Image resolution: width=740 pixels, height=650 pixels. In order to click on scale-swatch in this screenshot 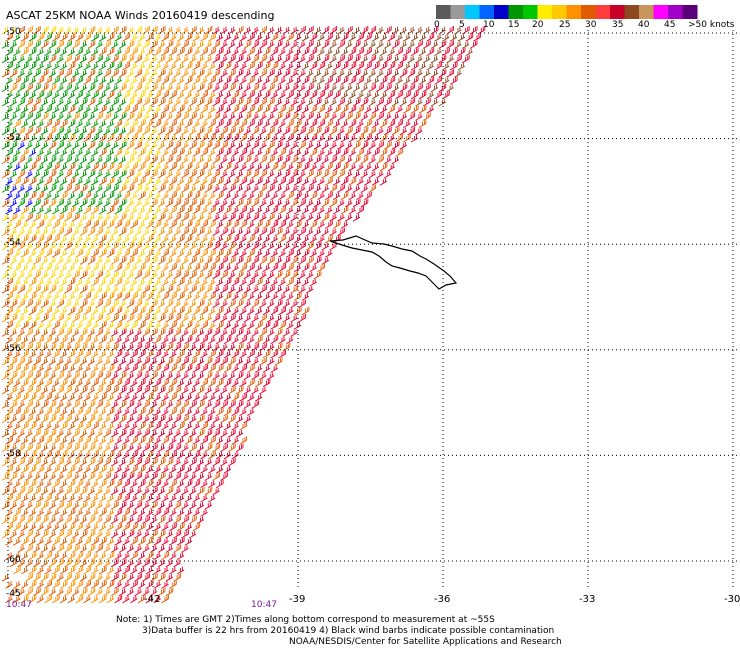, I will do `click(646, 12)`.